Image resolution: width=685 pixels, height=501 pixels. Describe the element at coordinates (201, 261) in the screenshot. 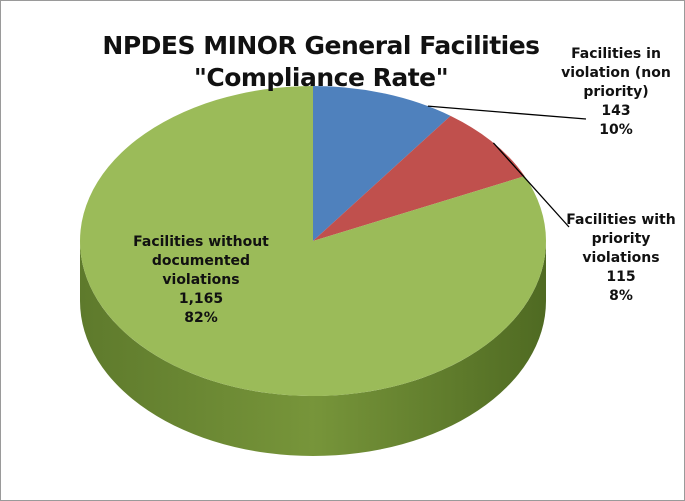

I see `label-line: Facilities without documented violations` at that location.